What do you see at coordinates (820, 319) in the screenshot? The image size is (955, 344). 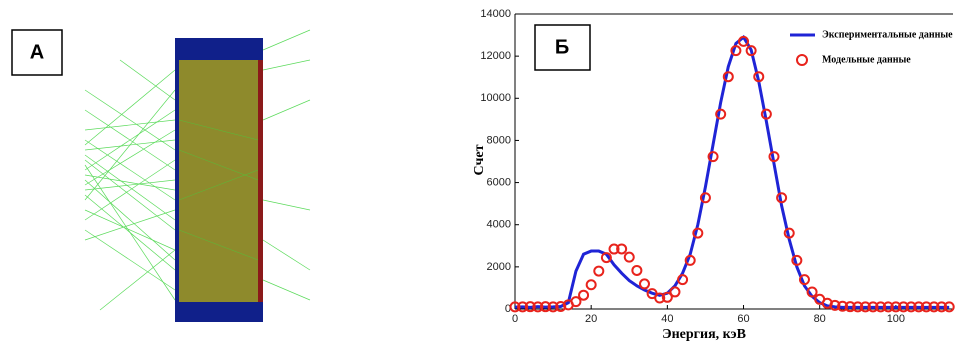 I see `x-tick-label: 80` at bounding box center [820, 319].